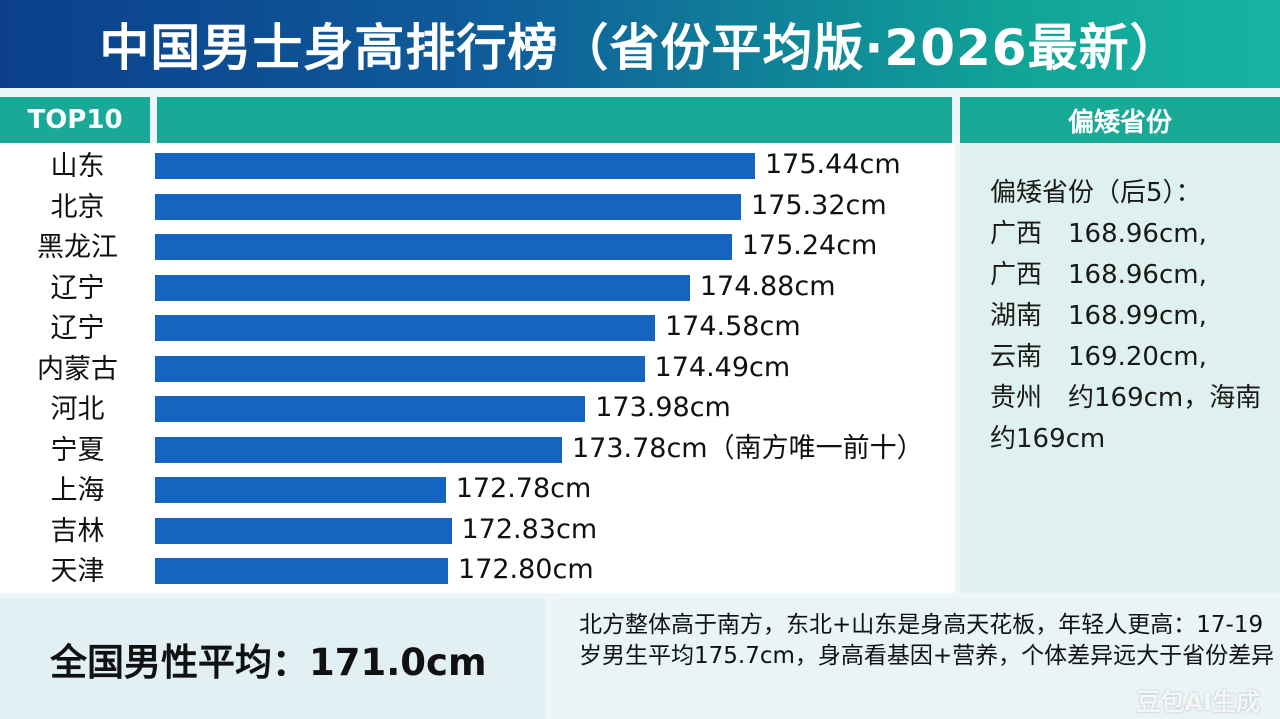 Image resolution: width=1280 pixels, height=719 pixels. What do you see at coordinates (77, 166) in the screenshot?
I see `category-label: 山东` at bounding box center [77, 166].